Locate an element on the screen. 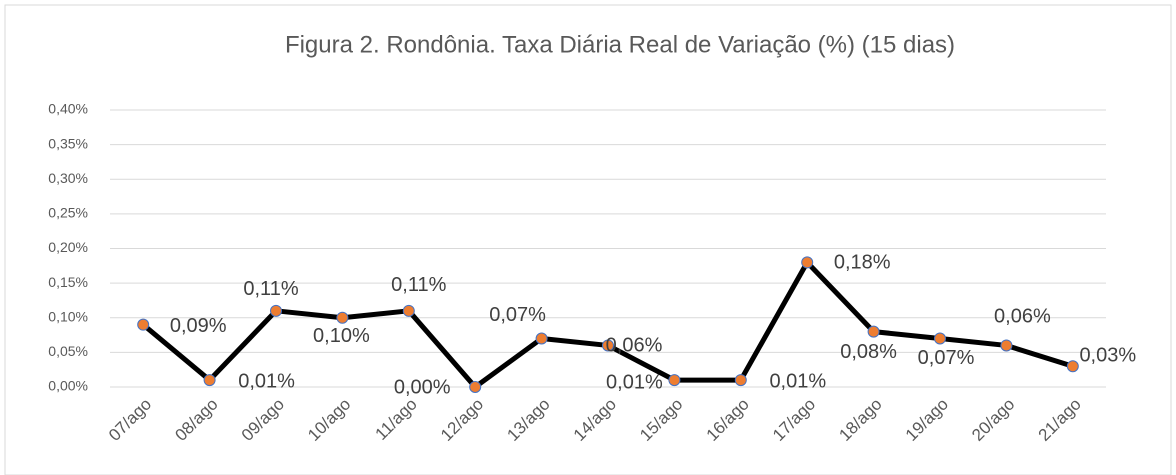 This screenshot has height=475, width=1176. data-label: 0,03% is located at coordinates (1107, 356).